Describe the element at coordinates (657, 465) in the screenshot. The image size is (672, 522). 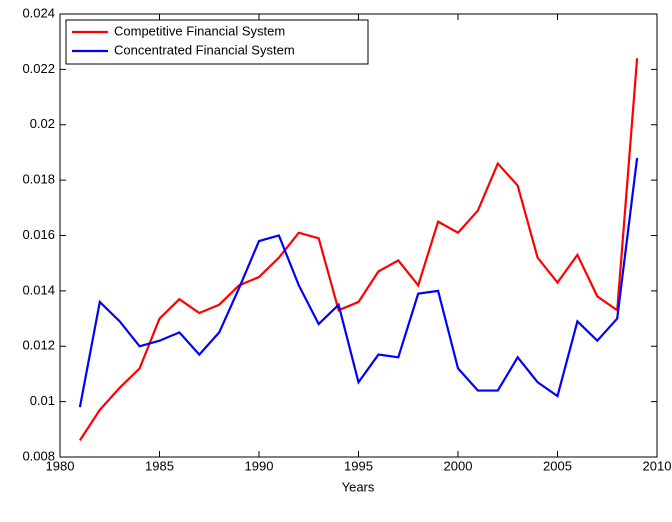
I see `x-tick-label: 2010` at that location.